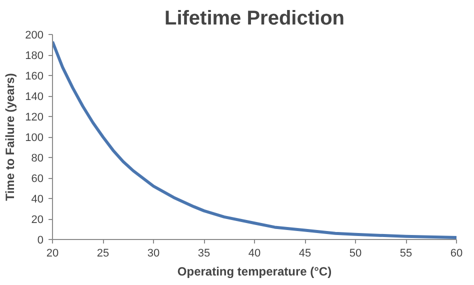  I want to click on x-tick-label: 60, so click(456, 254).